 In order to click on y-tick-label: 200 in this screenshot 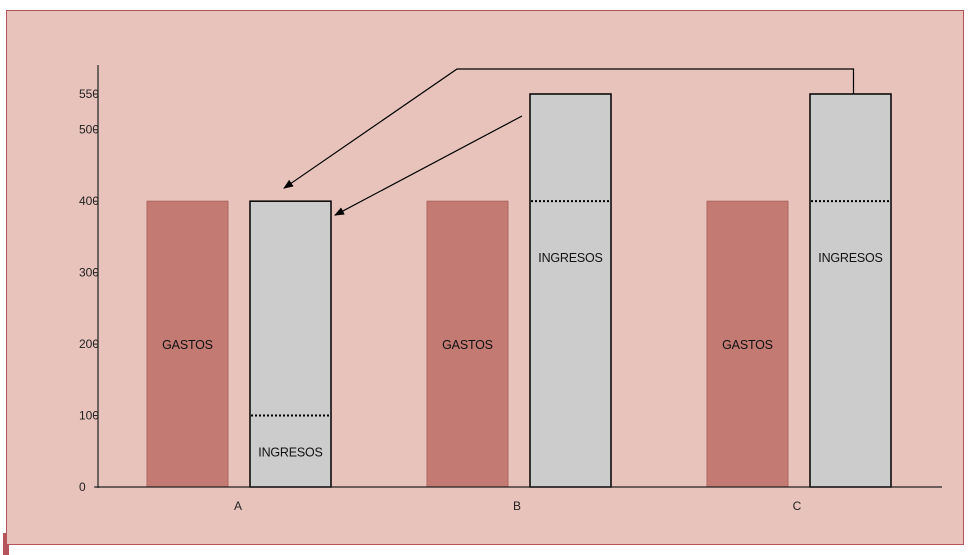, I will do `click(89, 344)`.